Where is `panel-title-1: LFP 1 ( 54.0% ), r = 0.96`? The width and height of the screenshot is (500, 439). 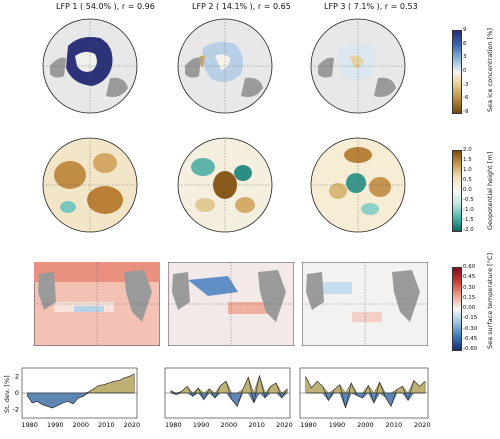 panel-title-1: LFP 1 ( 54.0% ), r = 0.96 is located at coordinates (105, 6).